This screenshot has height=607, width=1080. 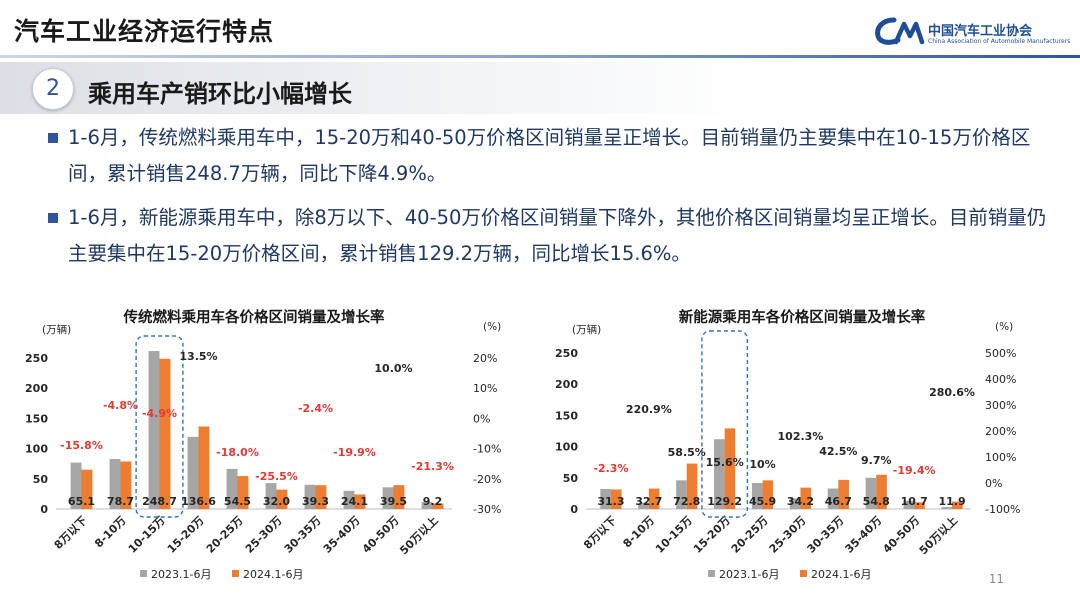 I want to click on bar-value-label: 24.1, so click(x=354, y=501).